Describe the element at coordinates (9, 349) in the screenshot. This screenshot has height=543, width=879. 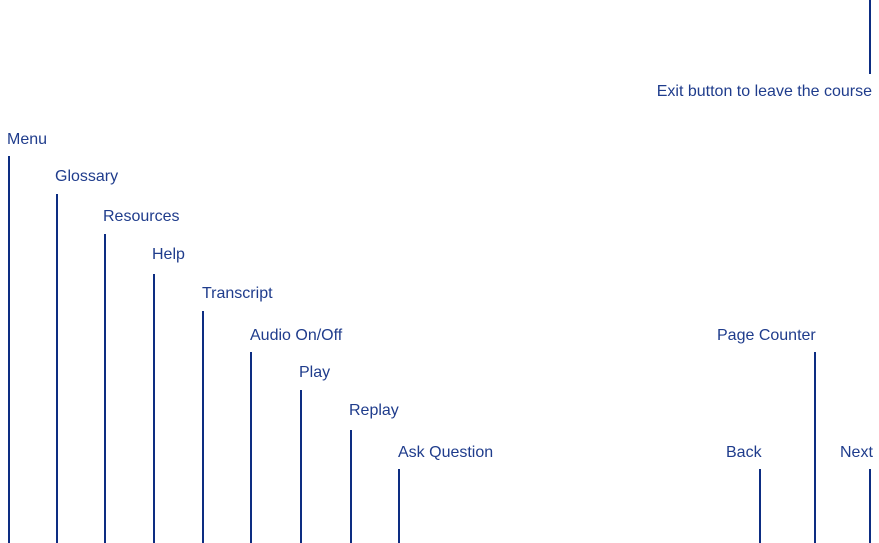
I see `menu-callout-line` at that location.